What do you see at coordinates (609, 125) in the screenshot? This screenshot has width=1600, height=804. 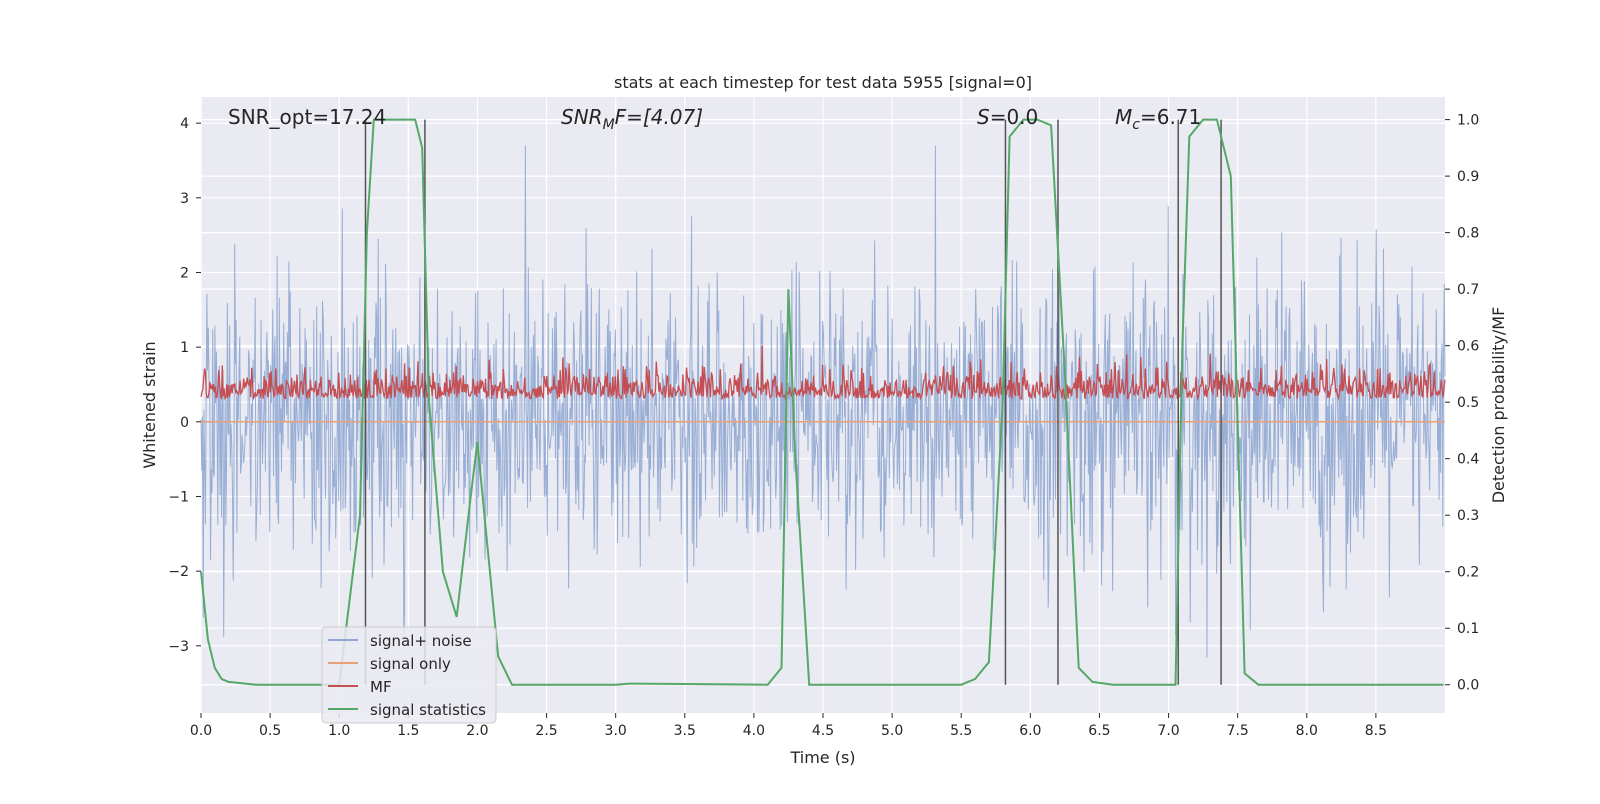 I see `snr-mf-sub: M` at bounding box center [609, 125].